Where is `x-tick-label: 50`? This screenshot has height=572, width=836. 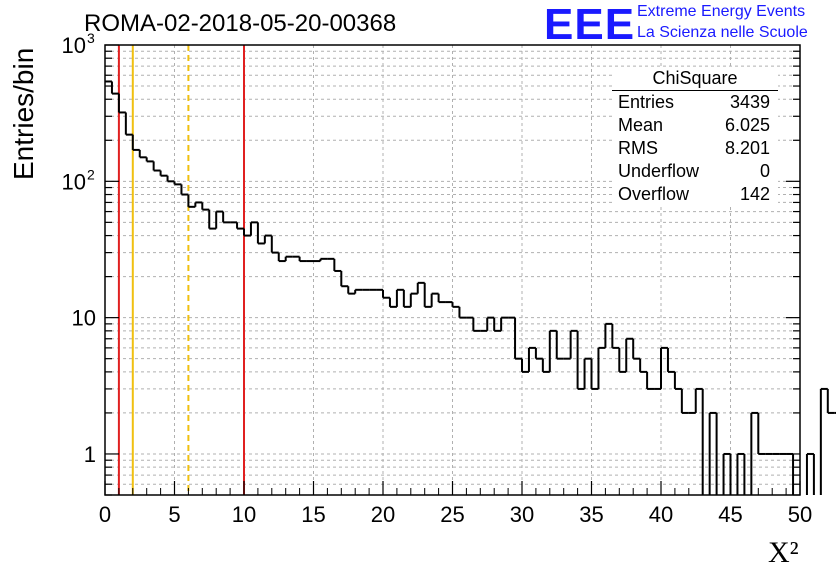
x-tick-label: 50 is located at coordinates (800, 514).